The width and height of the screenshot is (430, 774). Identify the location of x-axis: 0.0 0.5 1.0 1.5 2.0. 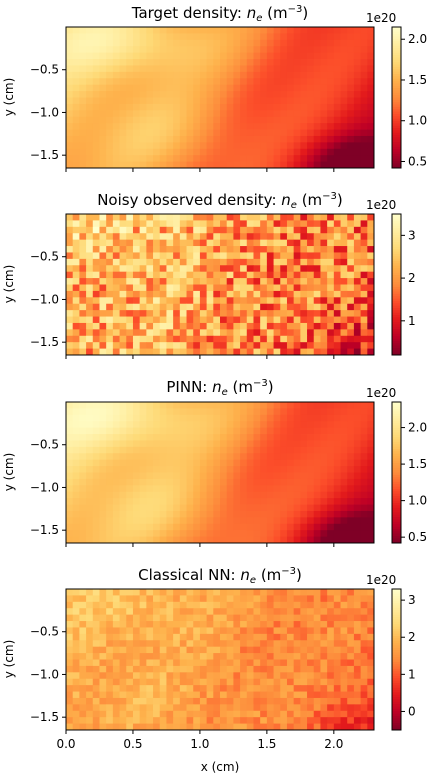
(199, 740).